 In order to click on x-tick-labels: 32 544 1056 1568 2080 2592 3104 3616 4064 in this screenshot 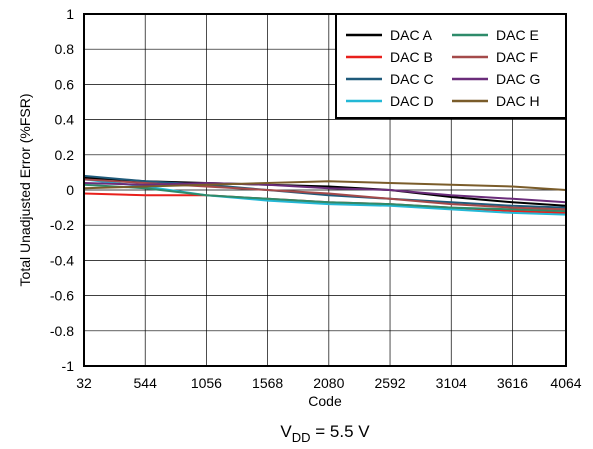, I will do `click(329, 383)`.